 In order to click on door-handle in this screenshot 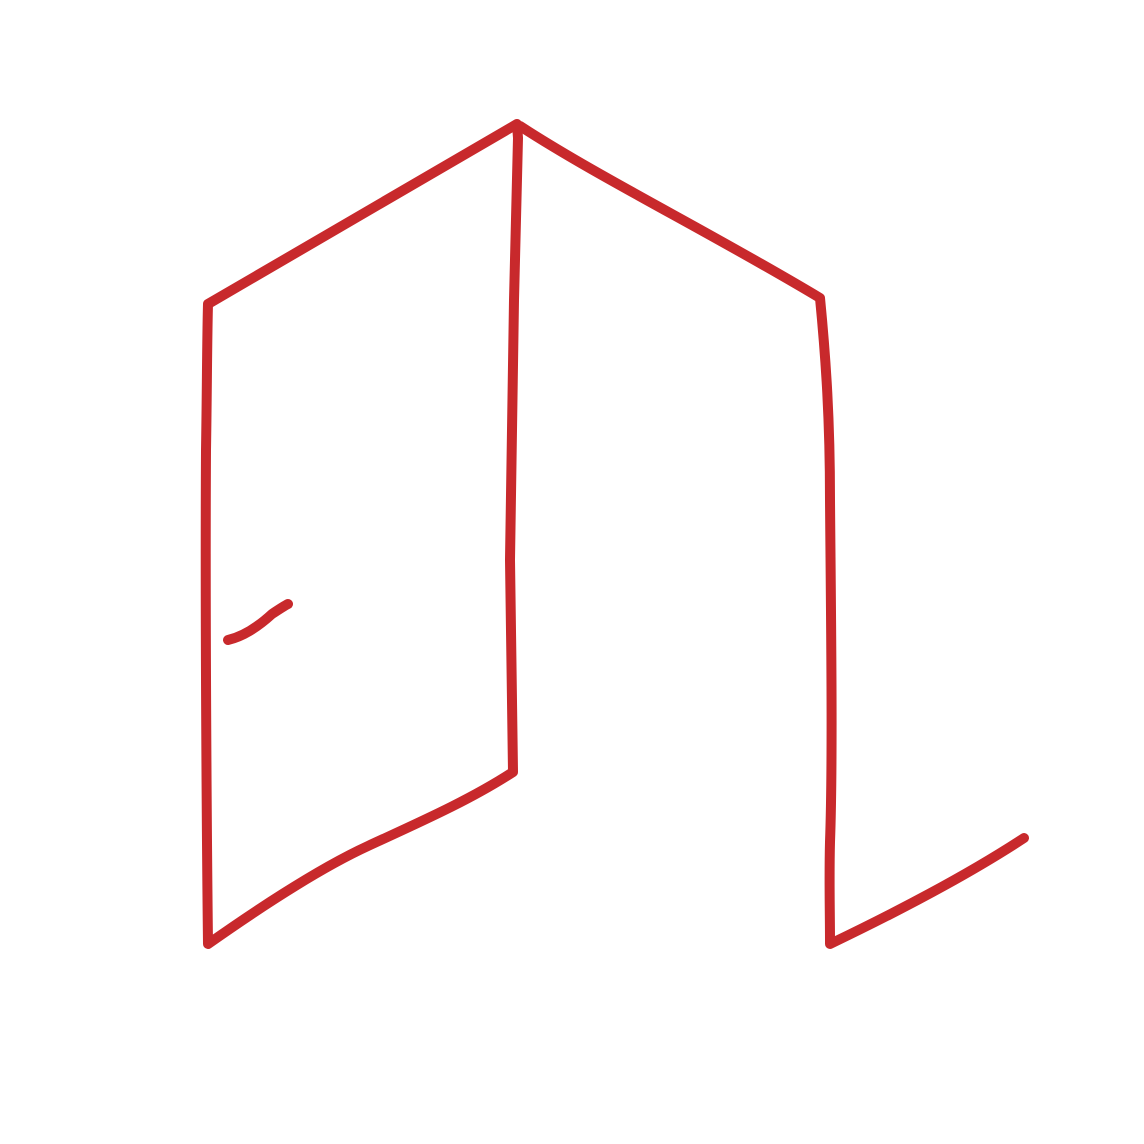, I will do `click(258, 622)`.